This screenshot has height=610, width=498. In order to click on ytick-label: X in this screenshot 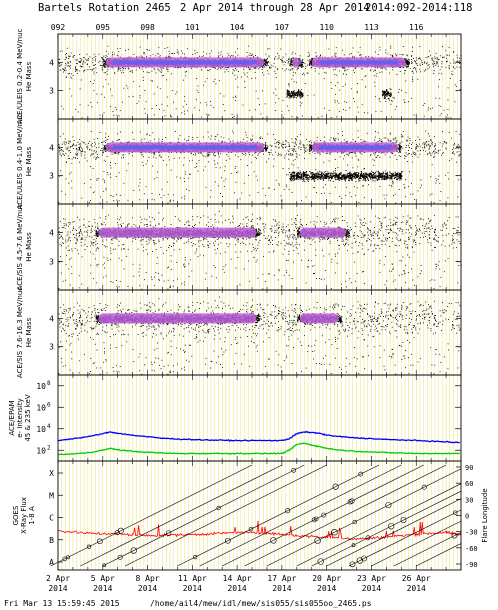, I will do `click(51, 473)`.